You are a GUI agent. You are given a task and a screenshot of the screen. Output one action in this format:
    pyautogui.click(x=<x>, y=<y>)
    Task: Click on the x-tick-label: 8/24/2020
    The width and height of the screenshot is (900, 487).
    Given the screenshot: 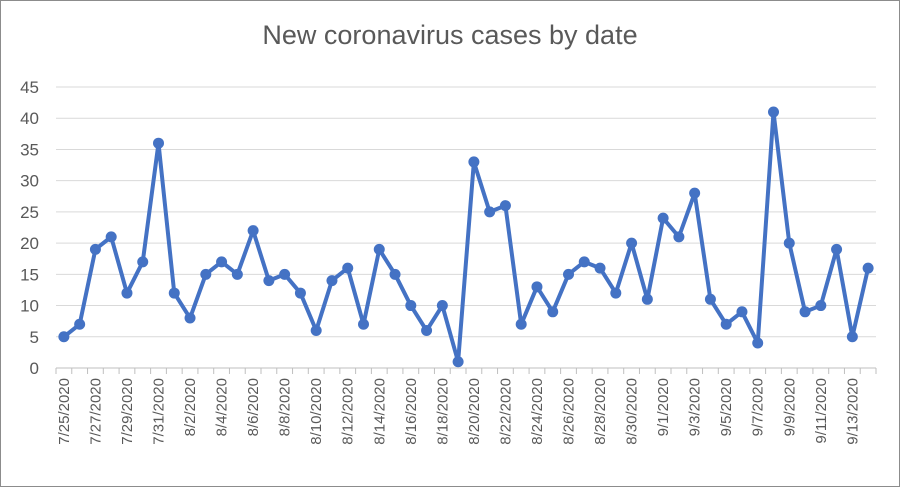 What is the action you would take?
    pyautogui.click(x=537, y=411)
    